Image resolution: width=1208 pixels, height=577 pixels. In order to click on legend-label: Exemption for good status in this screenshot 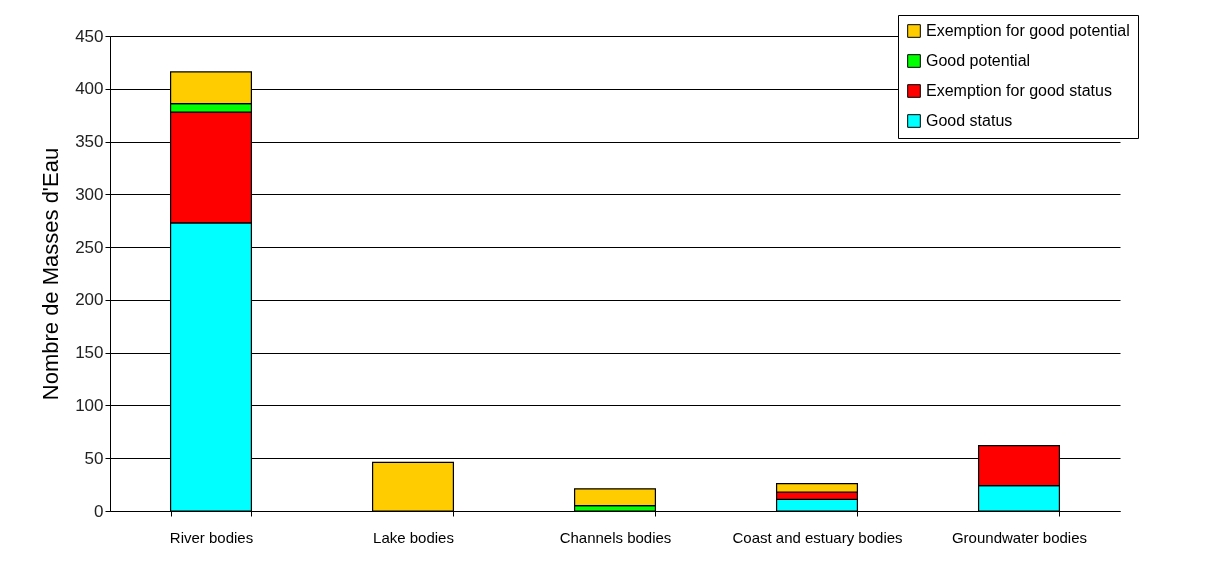, I will do `click(1019, 90)`.